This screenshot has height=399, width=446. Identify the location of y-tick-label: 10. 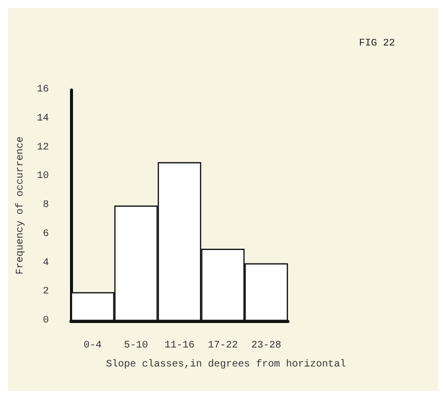
(42, 176).